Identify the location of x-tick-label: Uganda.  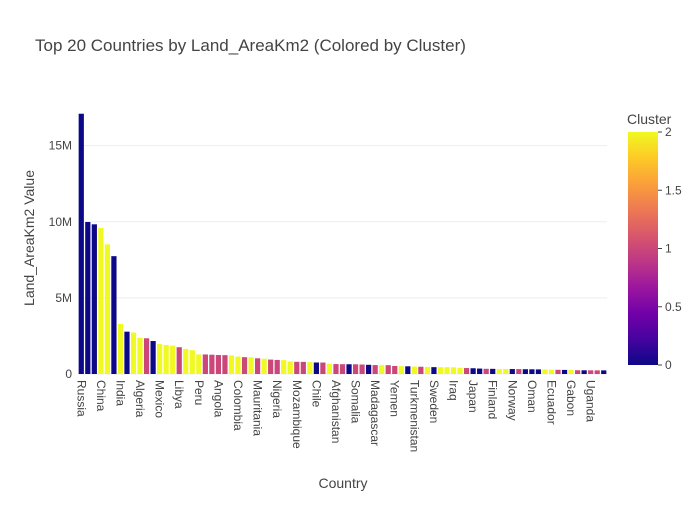
(591, 401).